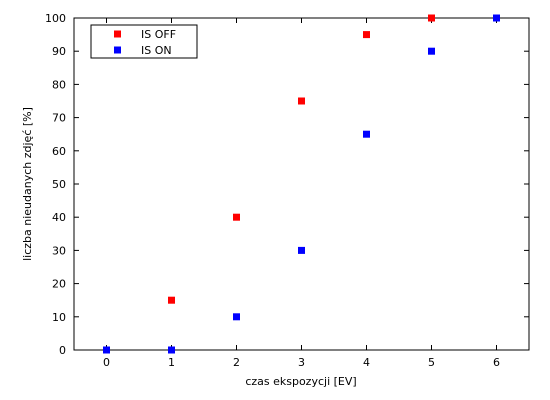 This screenshot has width=550, height=400. I want to click on x-tick-label: 4, so click(366, 362).